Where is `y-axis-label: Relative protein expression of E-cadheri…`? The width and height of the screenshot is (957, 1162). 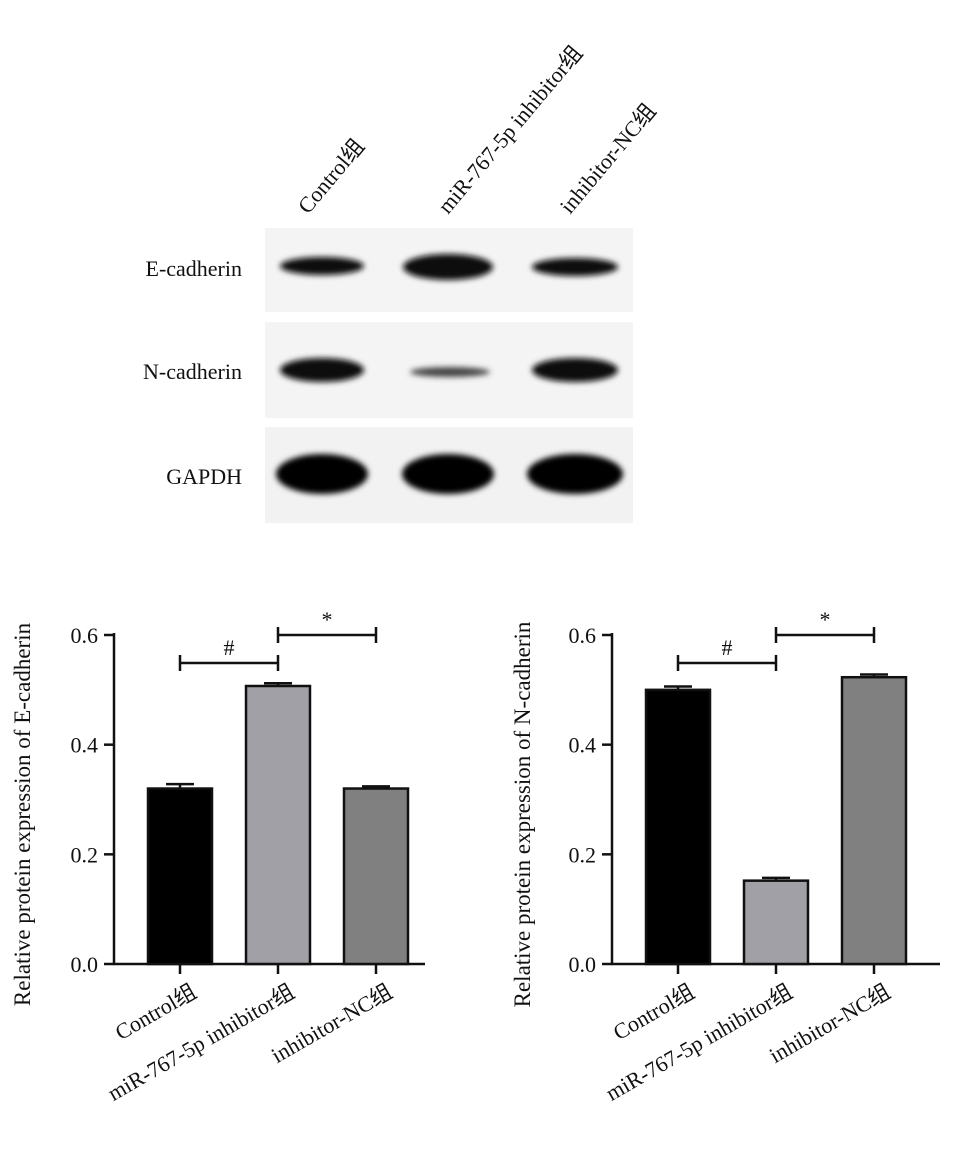
y-axis-label: Relative protein expression of E-cadheri… is located at coordinates (22, 814).